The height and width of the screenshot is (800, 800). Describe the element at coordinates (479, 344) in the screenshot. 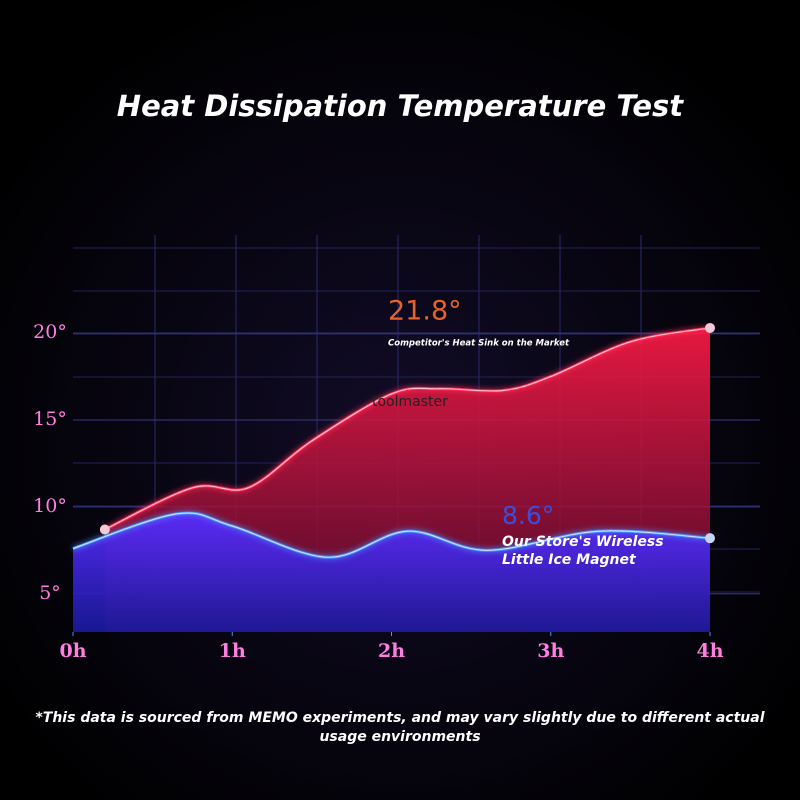

I see `series-label: Competitor's Heat Sink on the Market` at that location.